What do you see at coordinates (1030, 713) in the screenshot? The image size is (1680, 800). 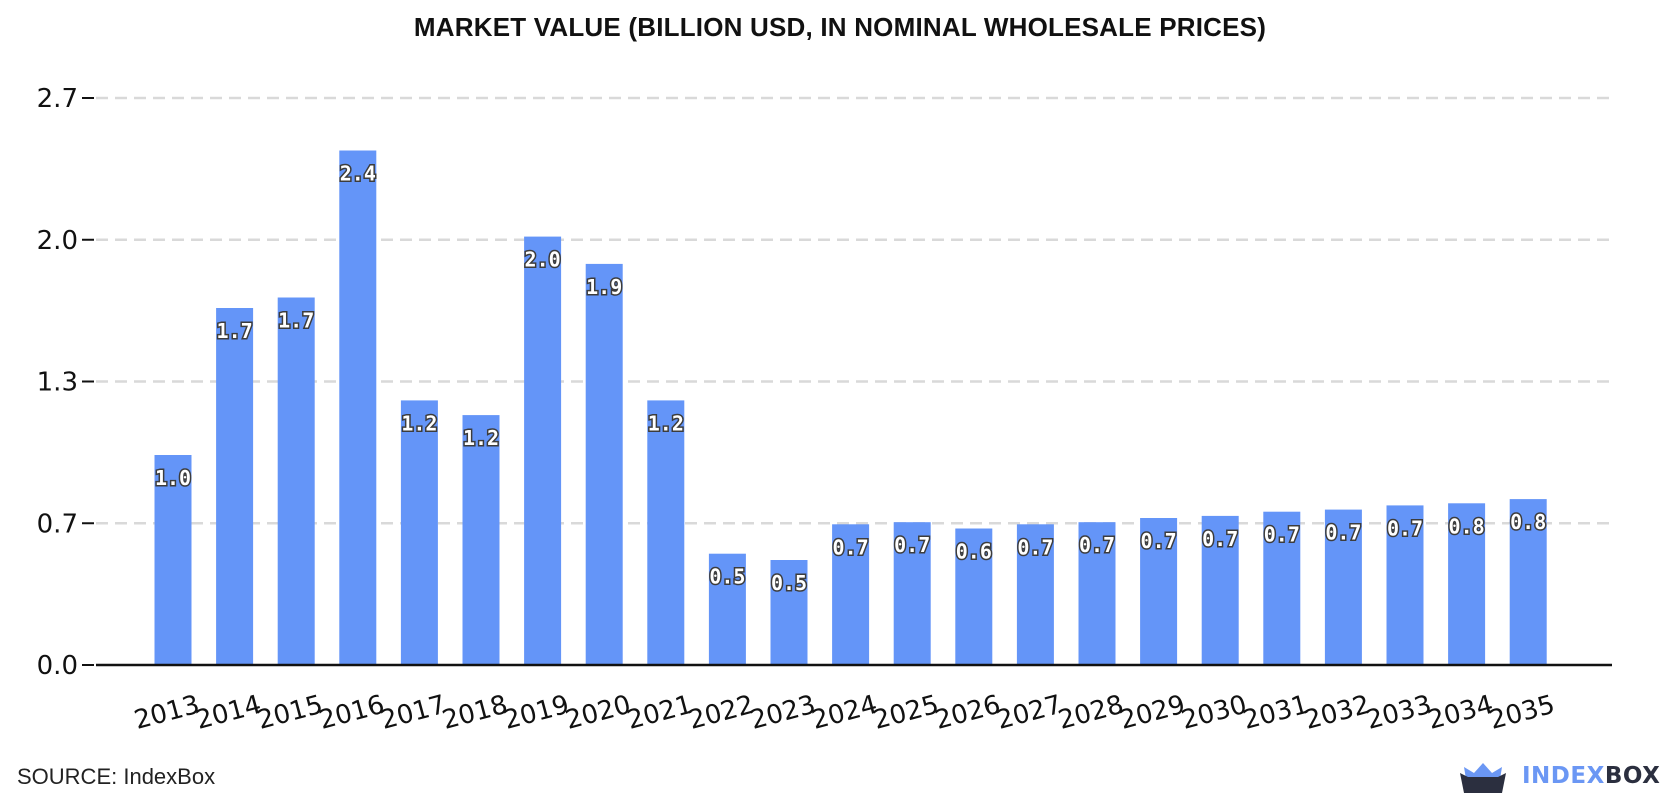 I see `x-tick-label: 2027` at bounding box center [1030, 713].